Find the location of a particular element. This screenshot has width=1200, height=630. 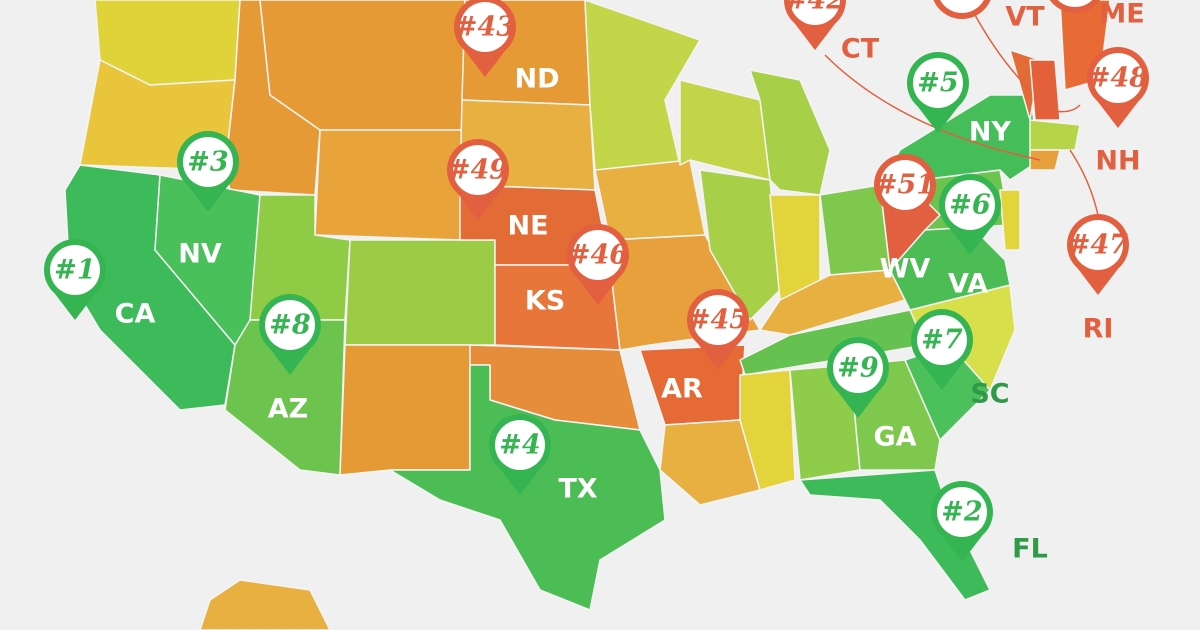

pin: #47 is located at coordinates (1098, 254).